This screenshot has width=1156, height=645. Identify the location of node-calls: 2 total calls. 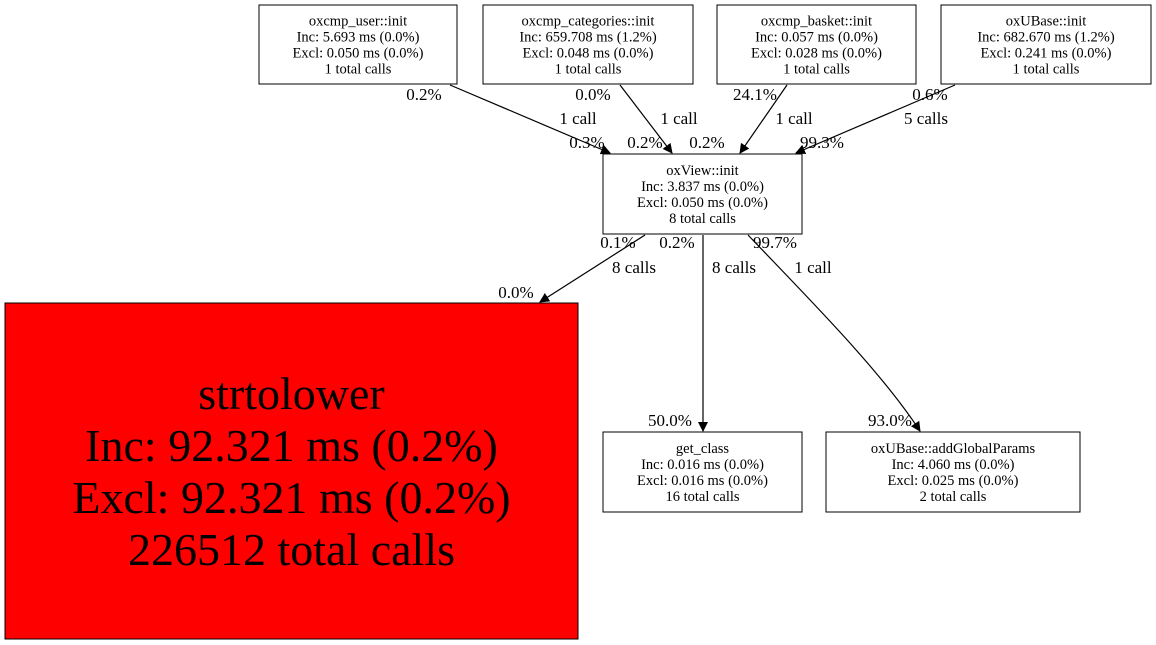
(953, 497).